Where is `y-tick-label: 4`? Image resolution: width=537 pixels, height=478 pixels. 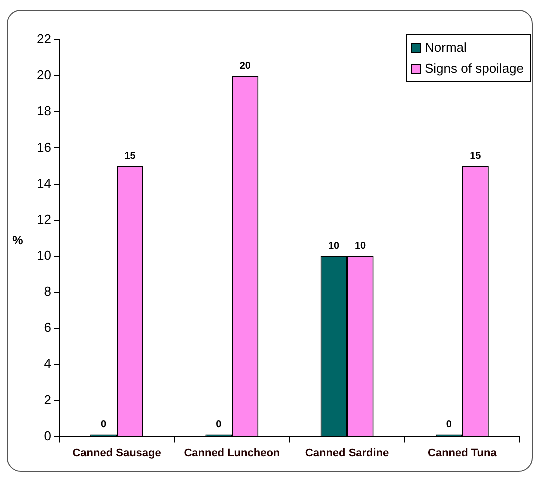
y-tick-label: 4 is located at coordinates (48, 364).